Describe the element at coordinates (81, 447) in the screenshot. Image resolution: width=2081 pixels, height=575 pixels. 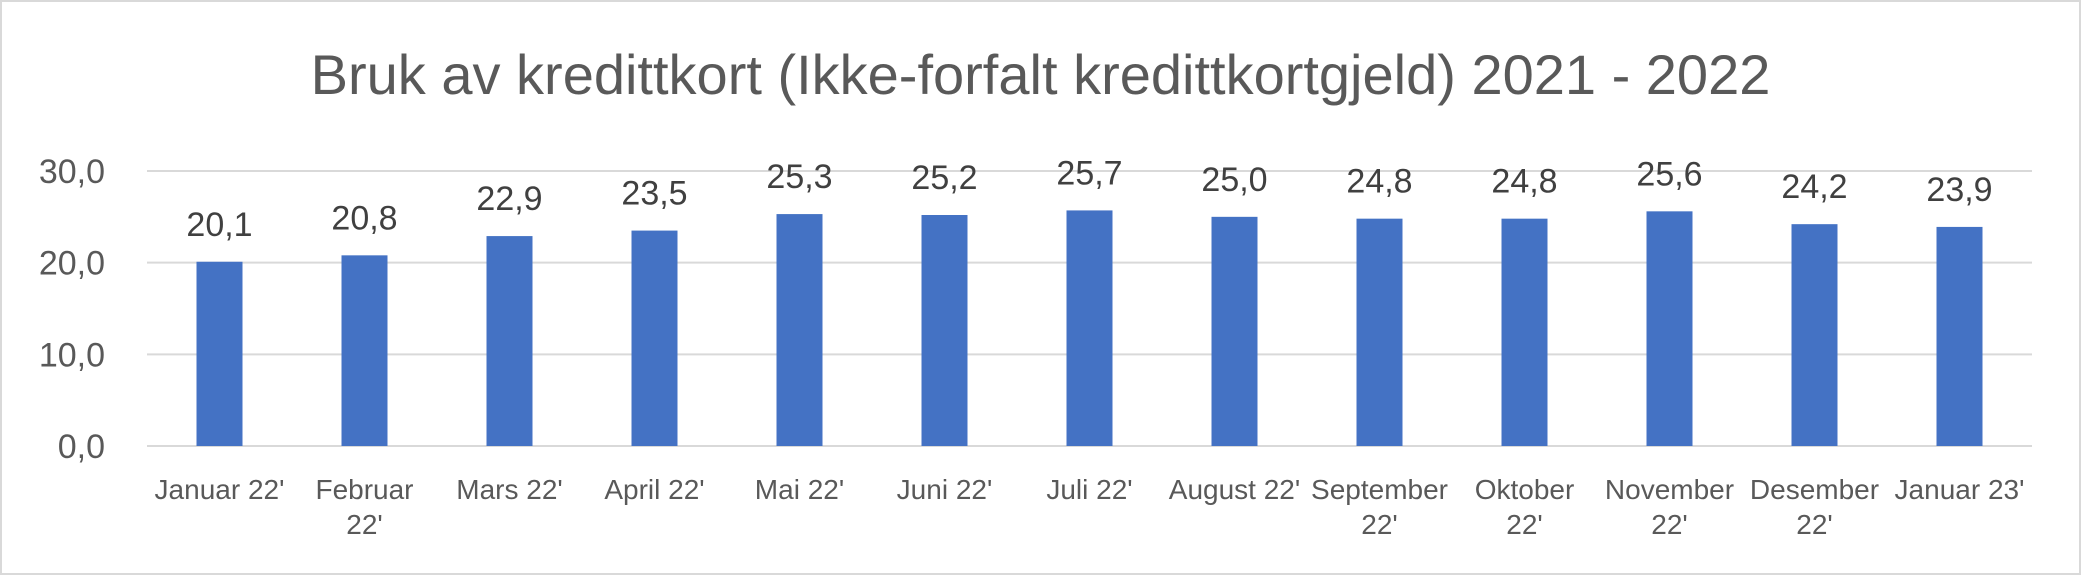
I see `y-tick-label: 0,0` at that location.